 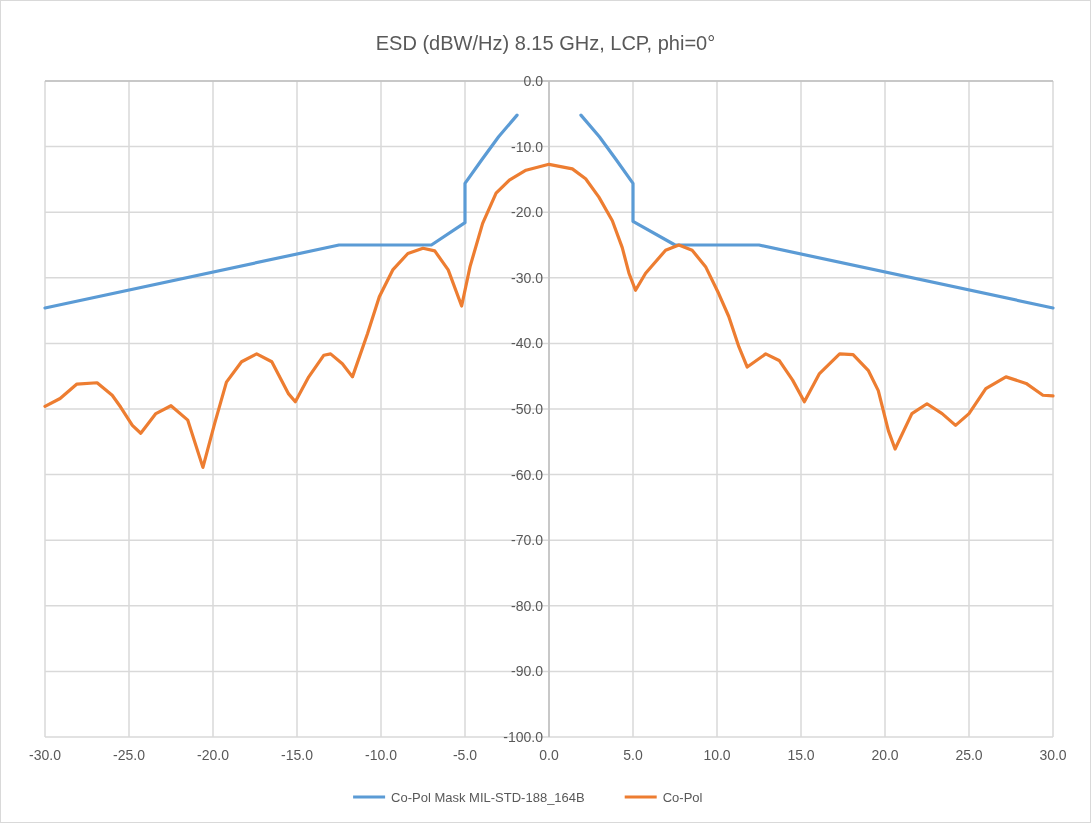 I want to click on x-tick-label: 0.0, so click(x=549, y=755).